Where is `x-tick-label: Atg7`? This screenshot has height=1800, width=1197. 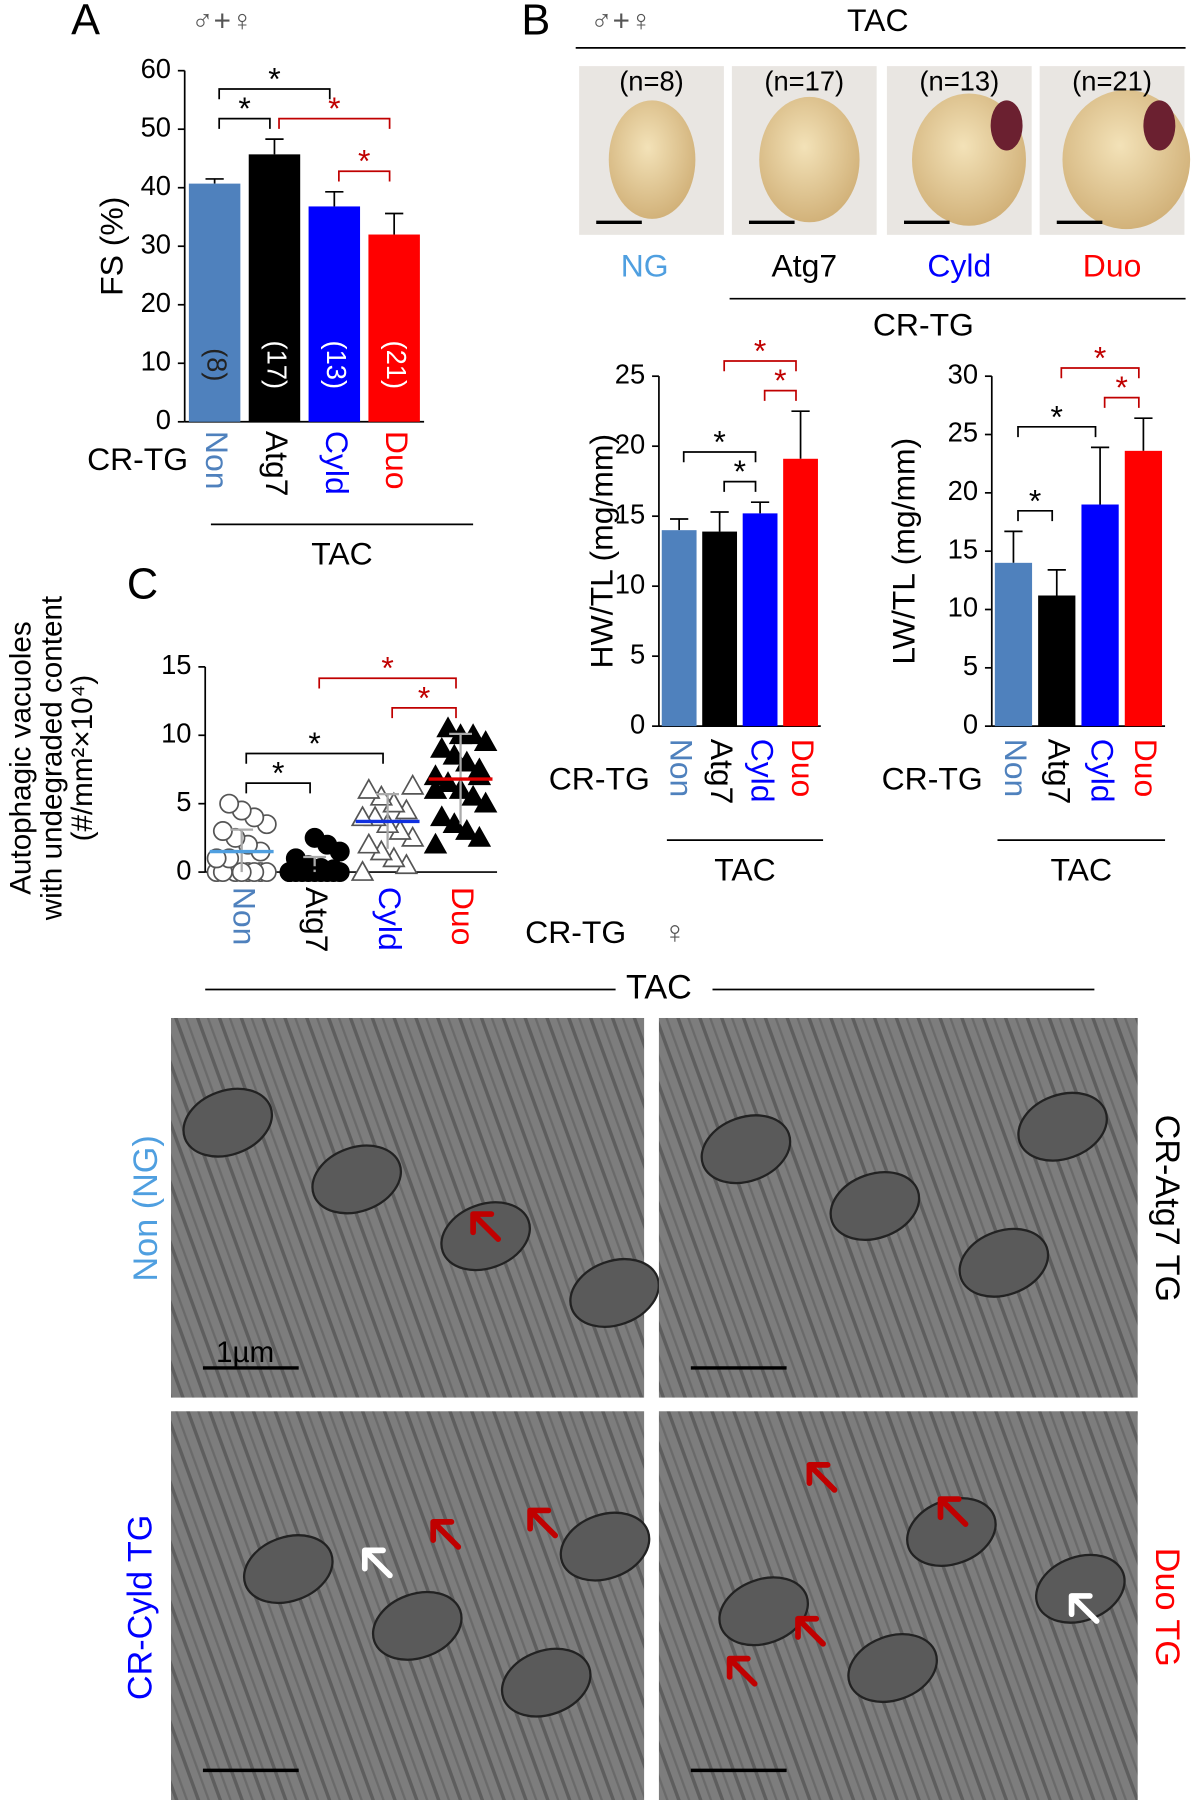 x-tick-label: Atg7 is located at coordinates (722, 772).